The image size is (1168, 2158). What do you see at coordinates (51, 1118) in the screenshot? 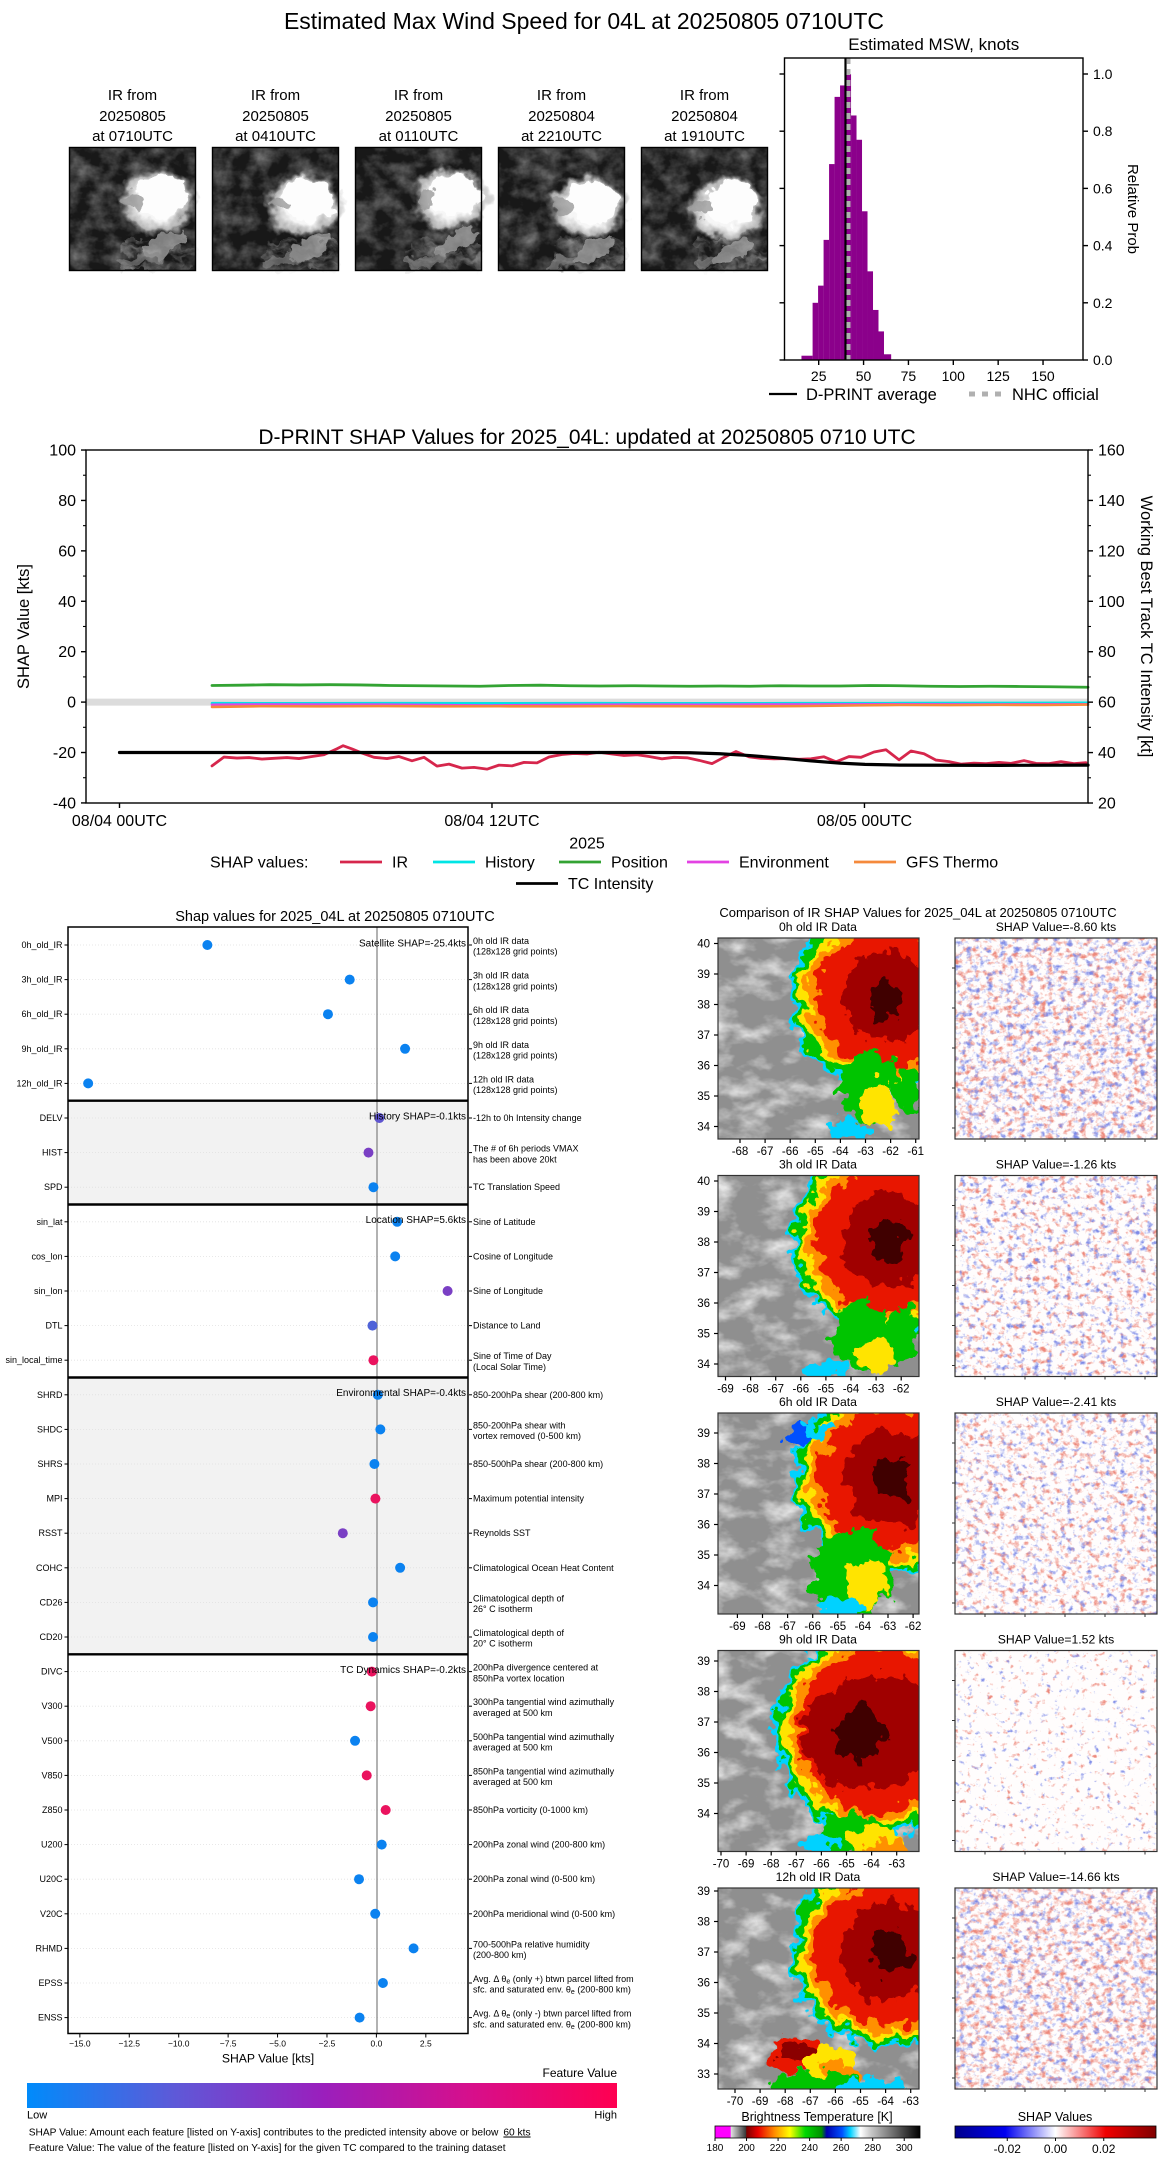
I see `svg-text: DELV` at bounding box center [51, 1118].